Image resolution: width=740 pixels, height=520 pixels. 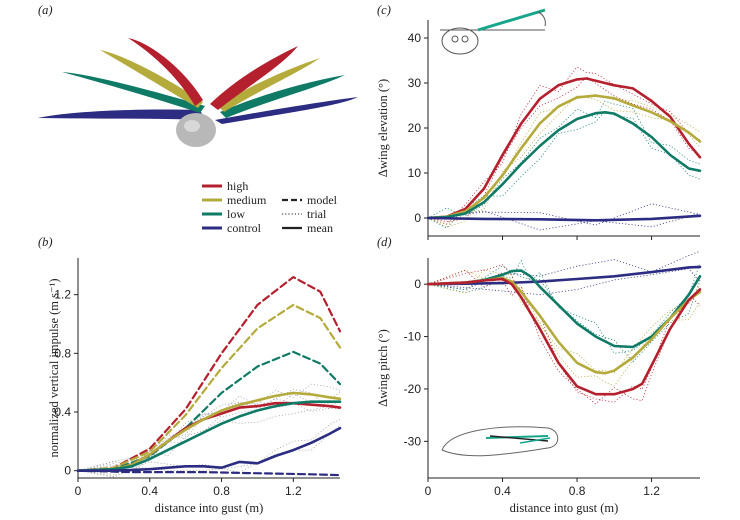 What do you see at coordinates (417, 284) in the screenshot?
I see `y-tick-label-d: 0` at bounding box center [417, 284].